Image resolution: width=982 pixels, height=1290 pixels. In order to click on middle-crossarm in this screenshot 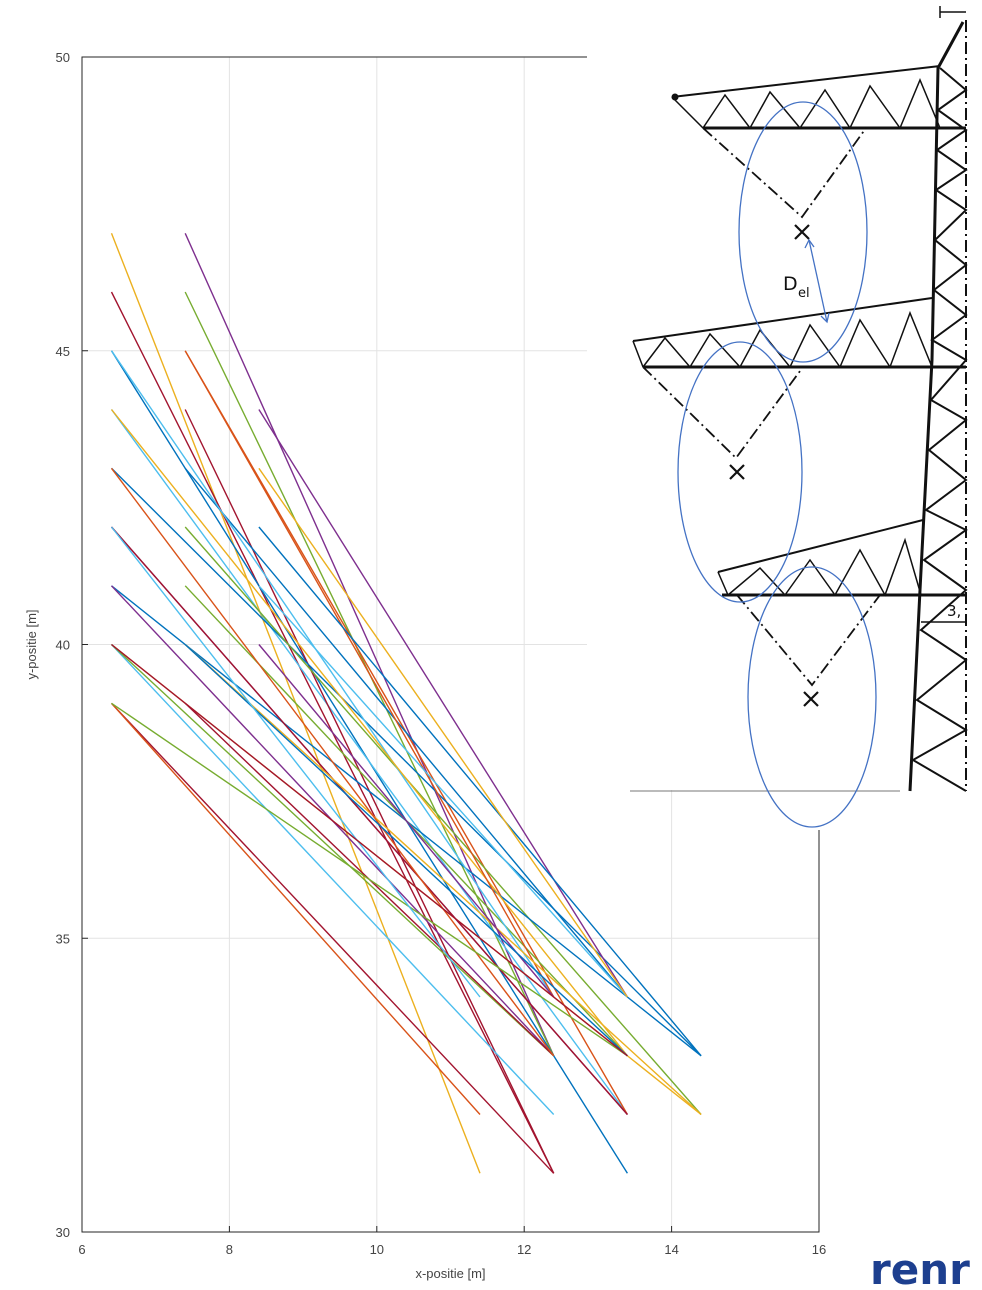, I will do `click(799, 378)`.